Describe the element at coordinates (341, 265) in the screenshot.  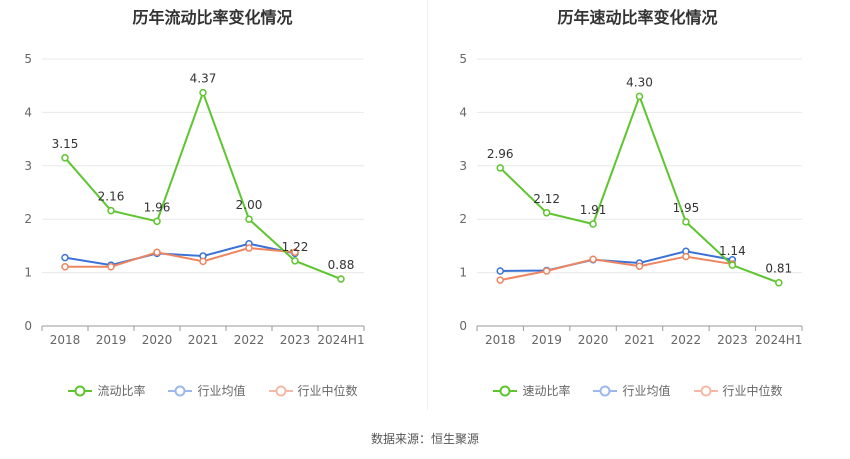
I see `data-label: 0.88` at that location.